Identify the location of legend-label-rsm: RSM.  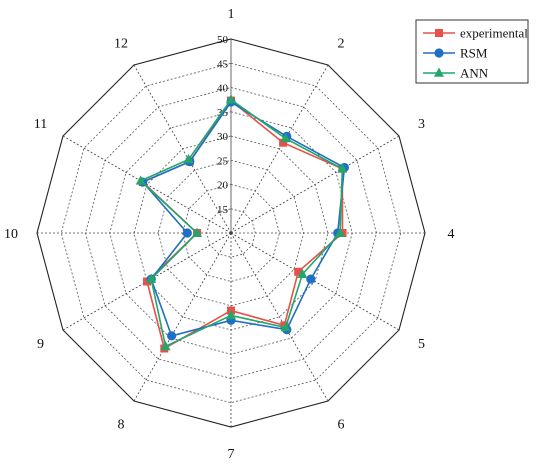
(474, 53).